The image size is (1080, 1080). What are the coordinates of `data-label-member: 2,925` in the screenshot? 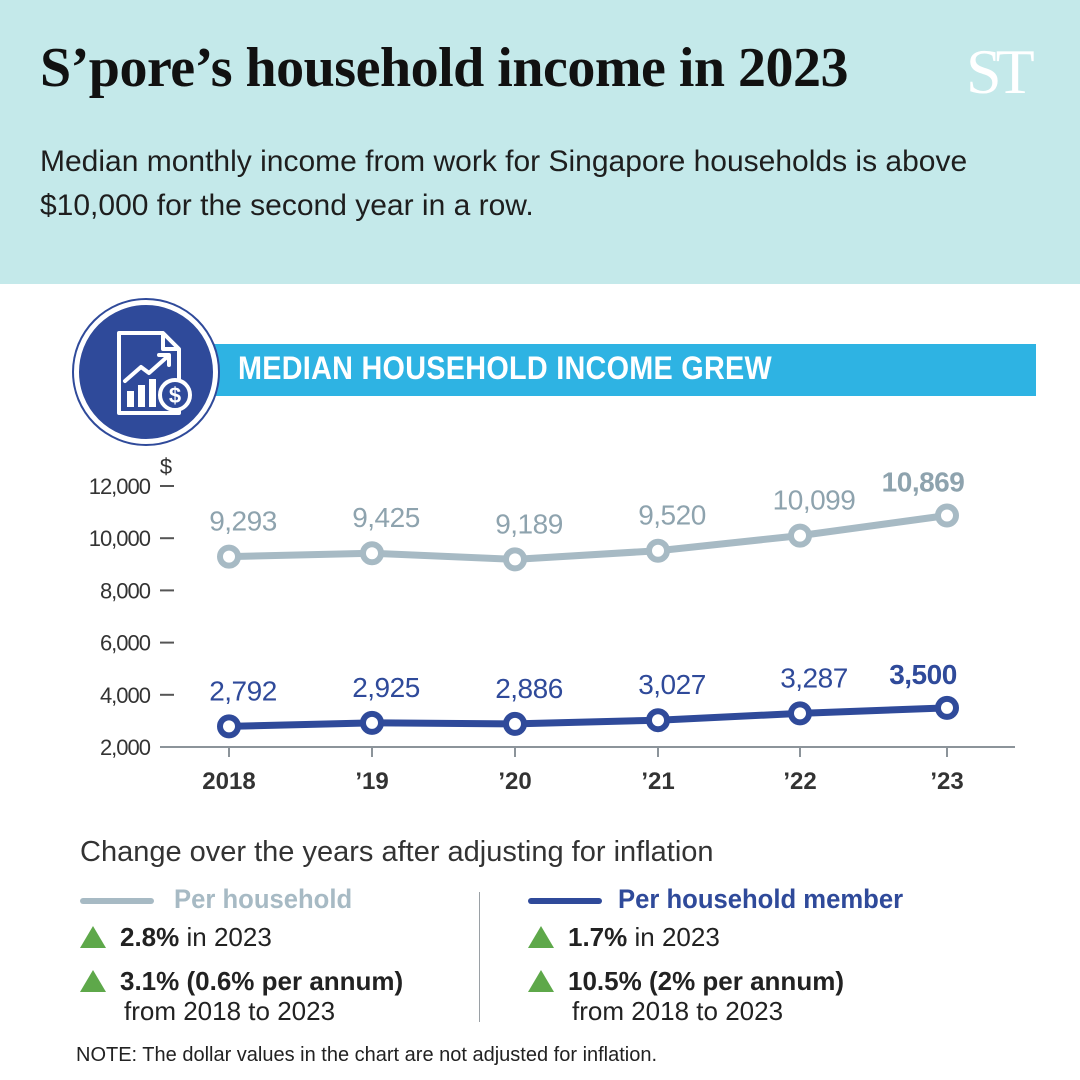 It's located at (386, 687).